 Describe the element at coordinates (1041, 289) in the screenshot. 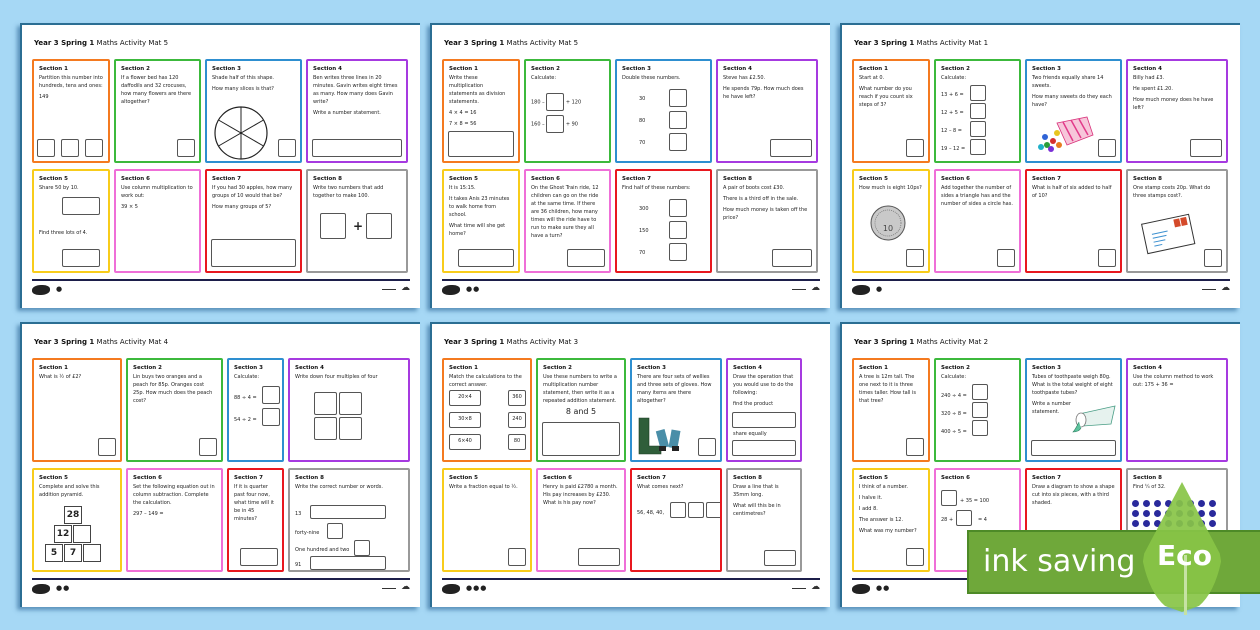

I see `mat-footer: ● ☁` at that location.